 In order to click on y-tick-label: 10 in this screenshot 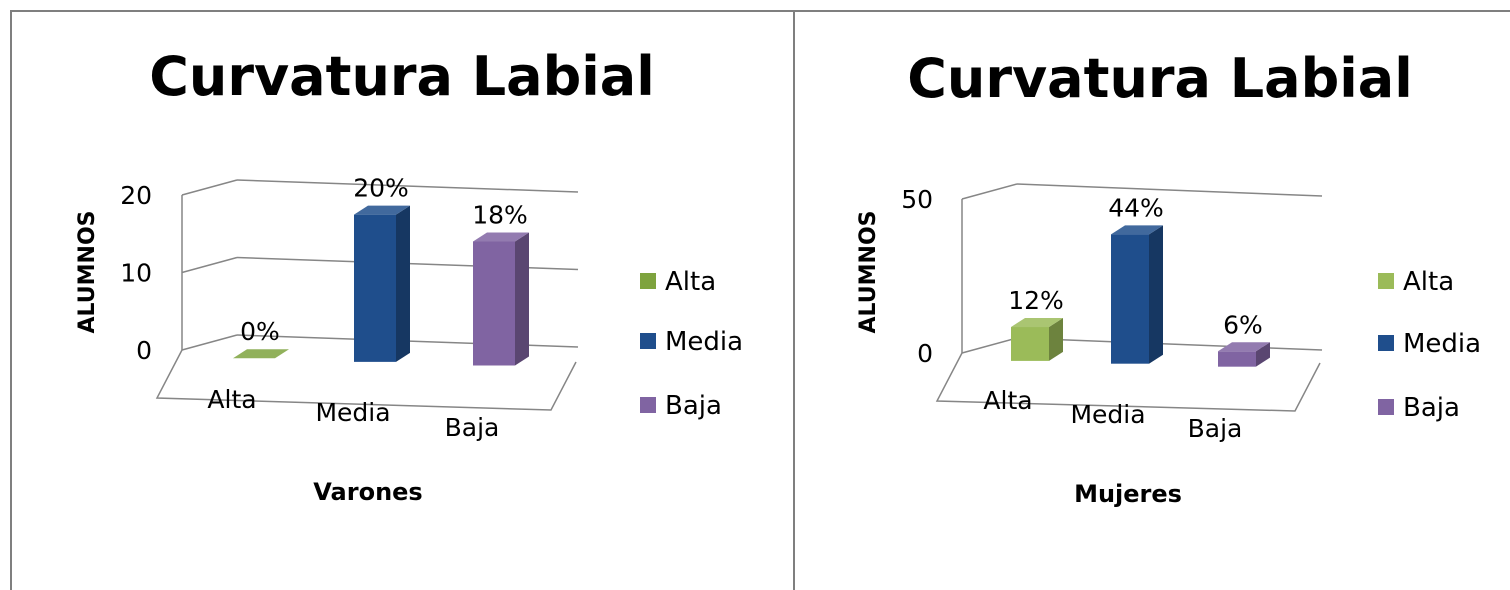, I will do `click(136, 273)`.